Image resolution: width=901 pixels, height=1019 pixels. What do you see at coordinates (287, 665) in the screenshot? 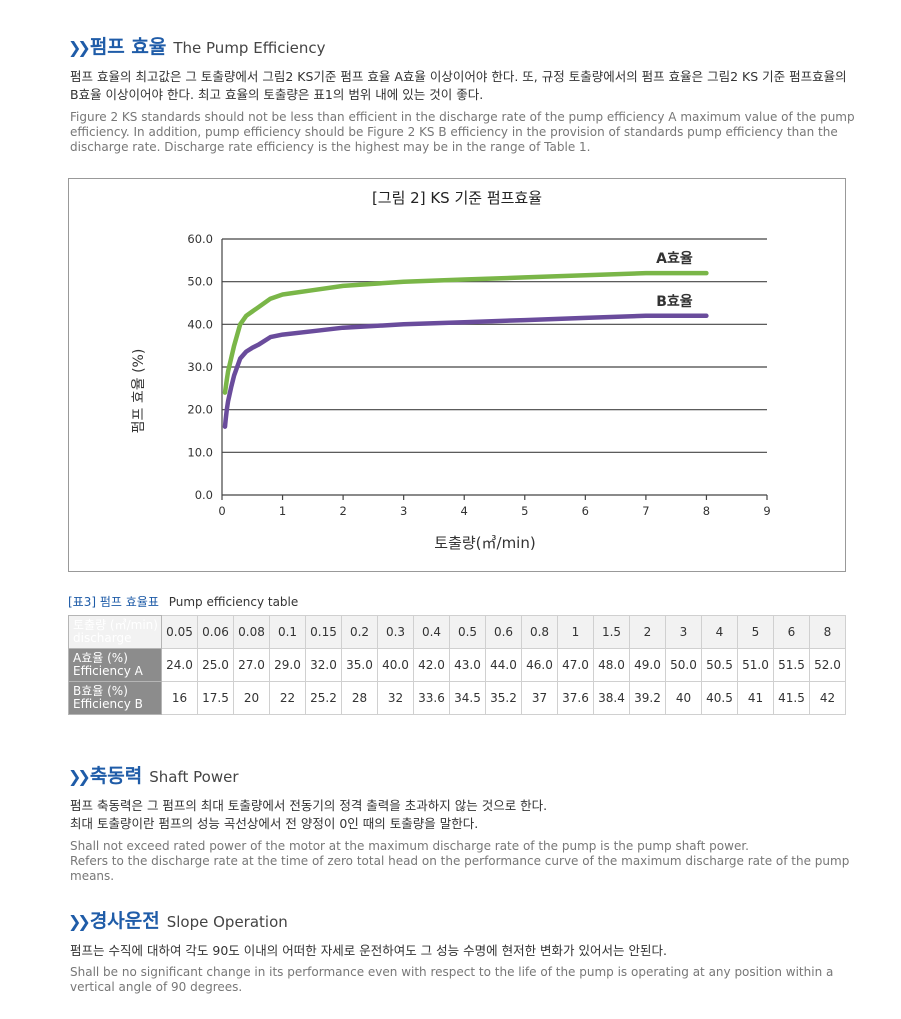
I see `table-cell: 29.0` at bounding box center [287, 665].